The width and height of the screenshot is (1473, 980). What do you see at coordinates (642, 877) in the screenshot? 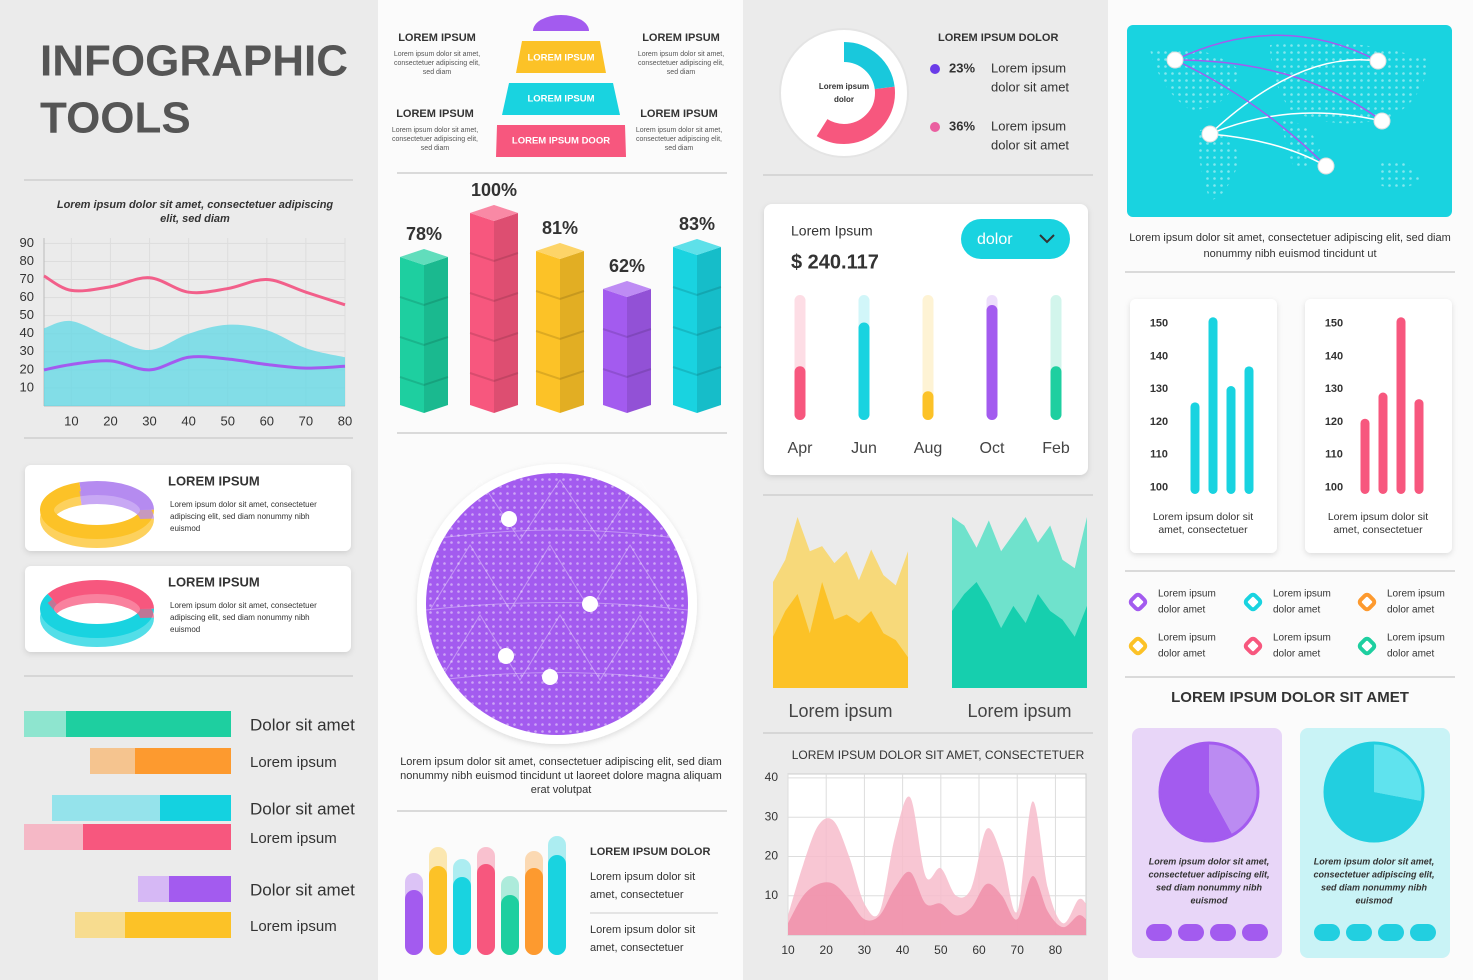
I see `chart-text: Lorem ipsum dolor sit` at bounding box center [642, 877].